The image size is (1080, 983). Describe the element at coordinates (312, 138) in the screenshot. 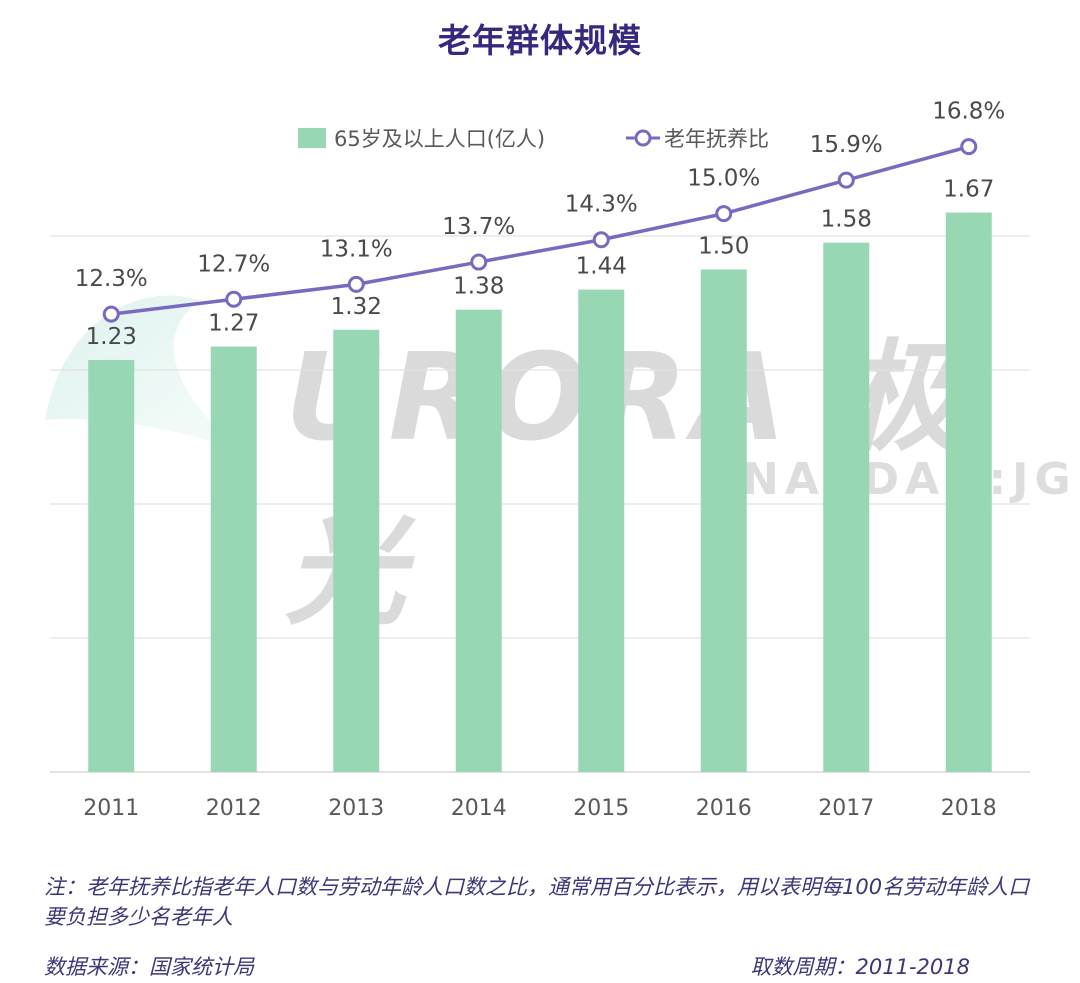

I see `legend-bar-swatch` at that location.